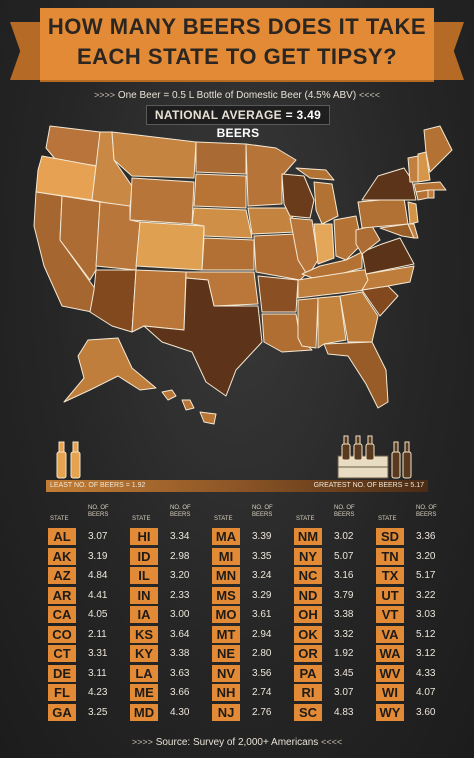  Describe the element at coordinates (189, 407) in the screenshot. I see `state-hi` at that location.